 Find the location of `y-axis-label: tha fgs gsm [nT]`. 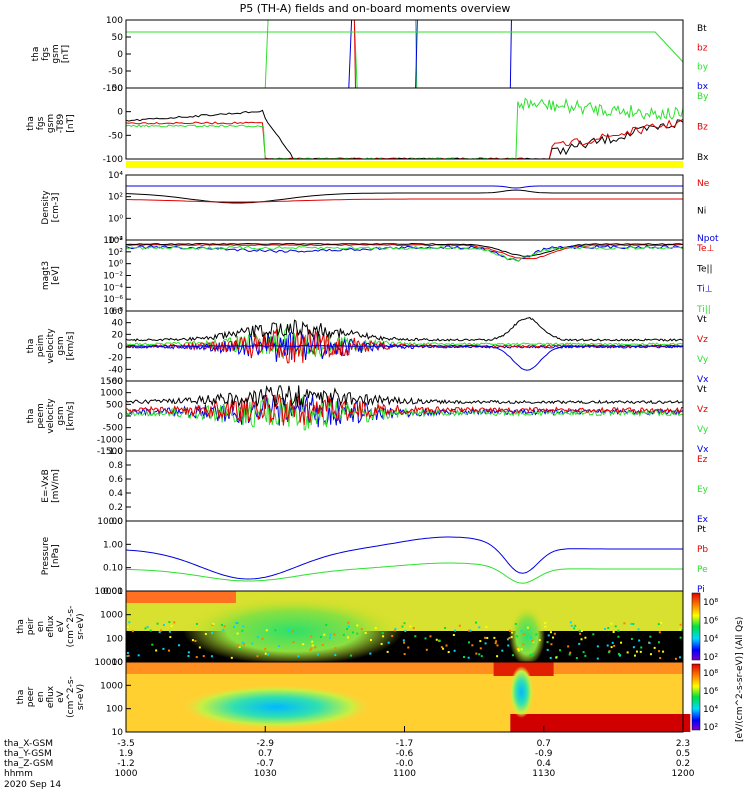

y-axis-label: tha fgs gsm [nT] is located at coordinates (51, 53).